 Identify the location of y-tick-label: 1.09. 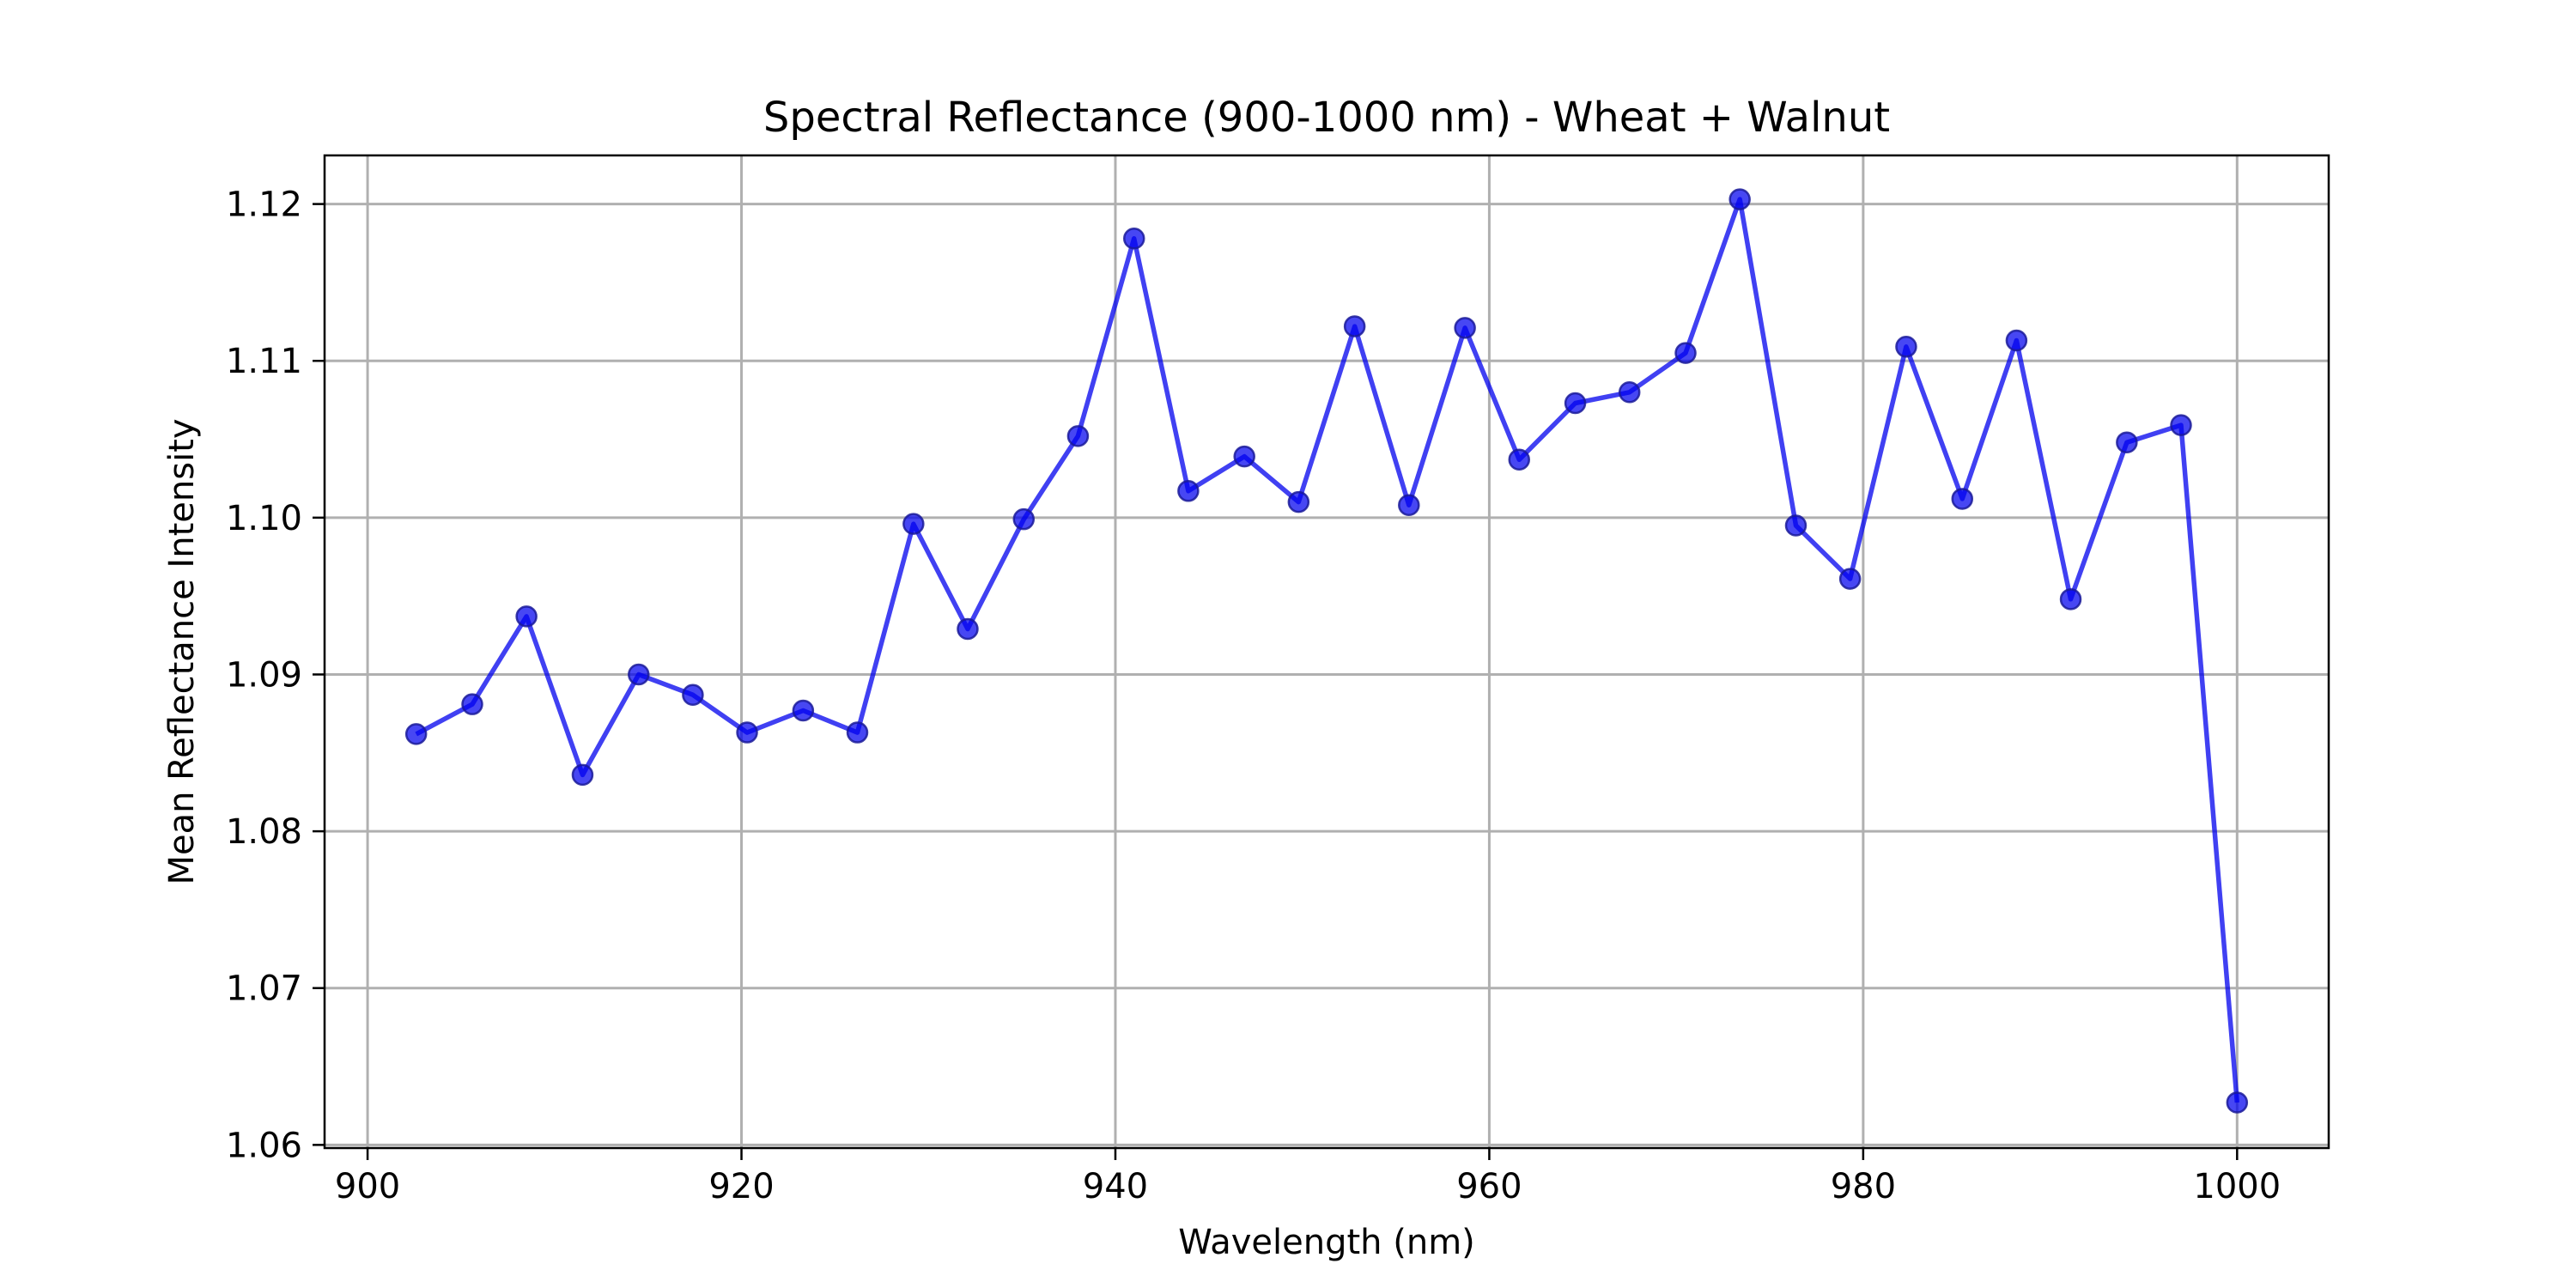
(264, 675).